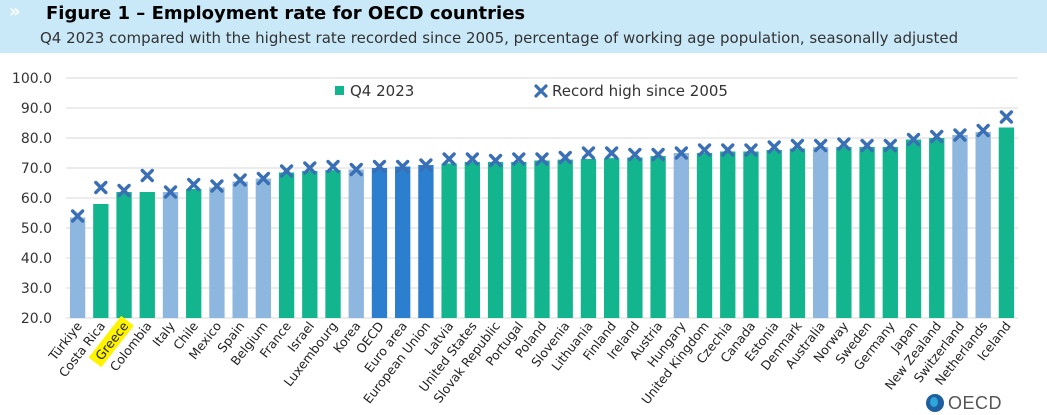  Describe the element at coordinates (36, 169) in the screenshot. I see `y-tick-label: 70.0` at that location.